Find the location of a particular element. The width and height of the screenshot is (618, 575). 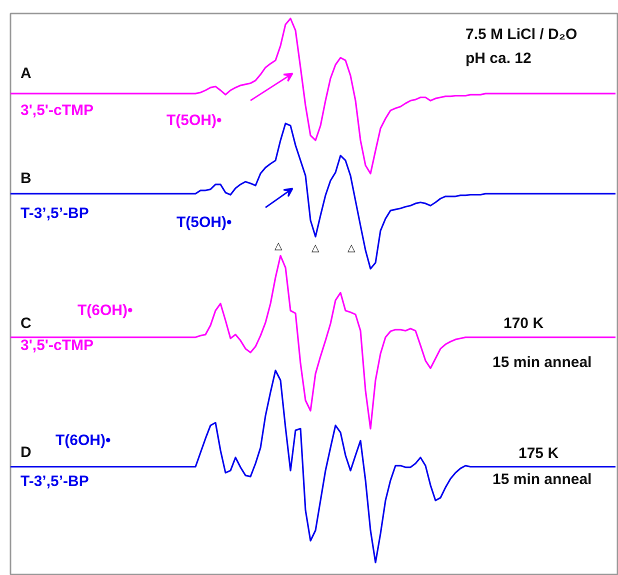

annotation: 7.5 M LiCl / D₂O is located at coordinates (522, 34).